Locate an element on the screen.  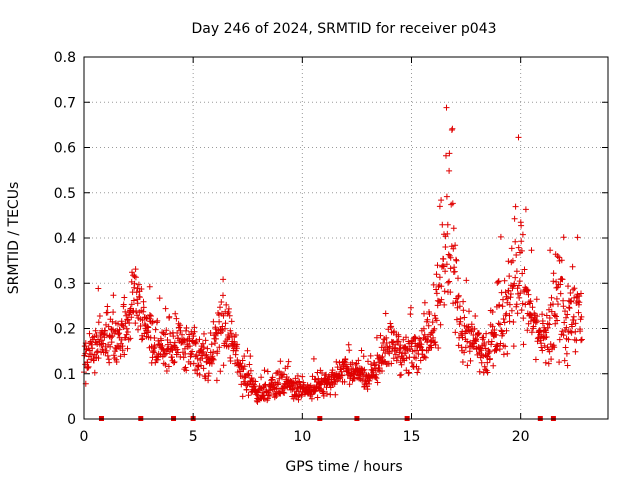
y-tick-label: 0.2 is located at coordinates (65, 330).